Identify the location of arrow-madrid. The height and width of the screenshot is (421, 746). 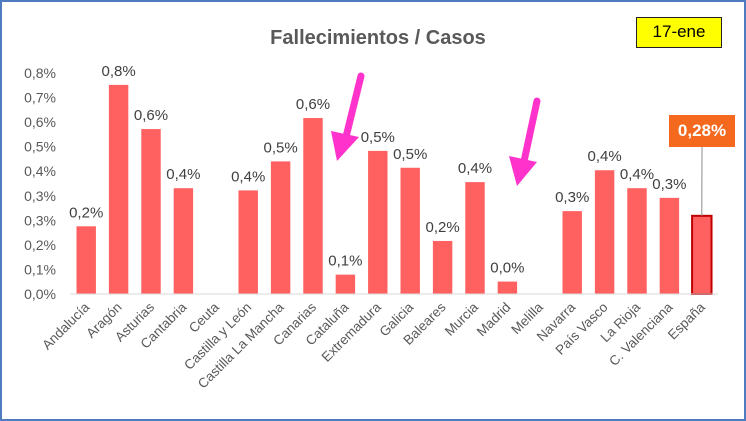
(525, 141).